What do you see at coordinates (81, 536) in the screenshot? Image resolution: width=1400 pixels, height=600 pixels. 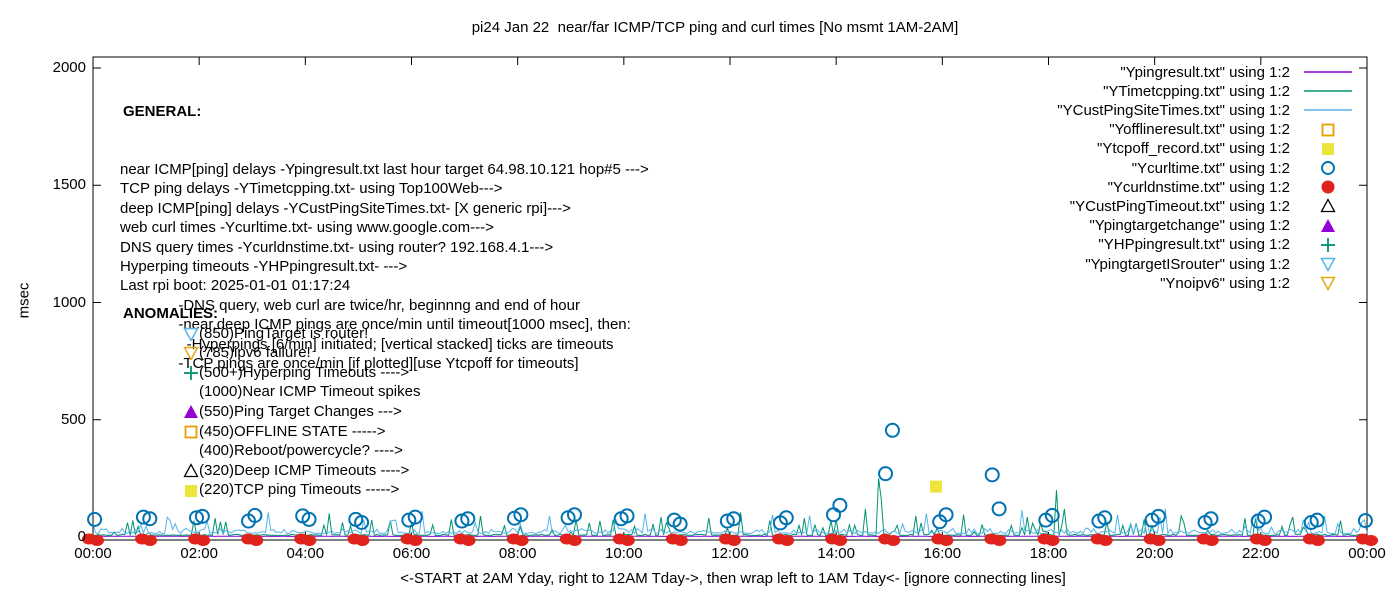 I see `y-tick-label: 0` at bounding box center [81, 536].